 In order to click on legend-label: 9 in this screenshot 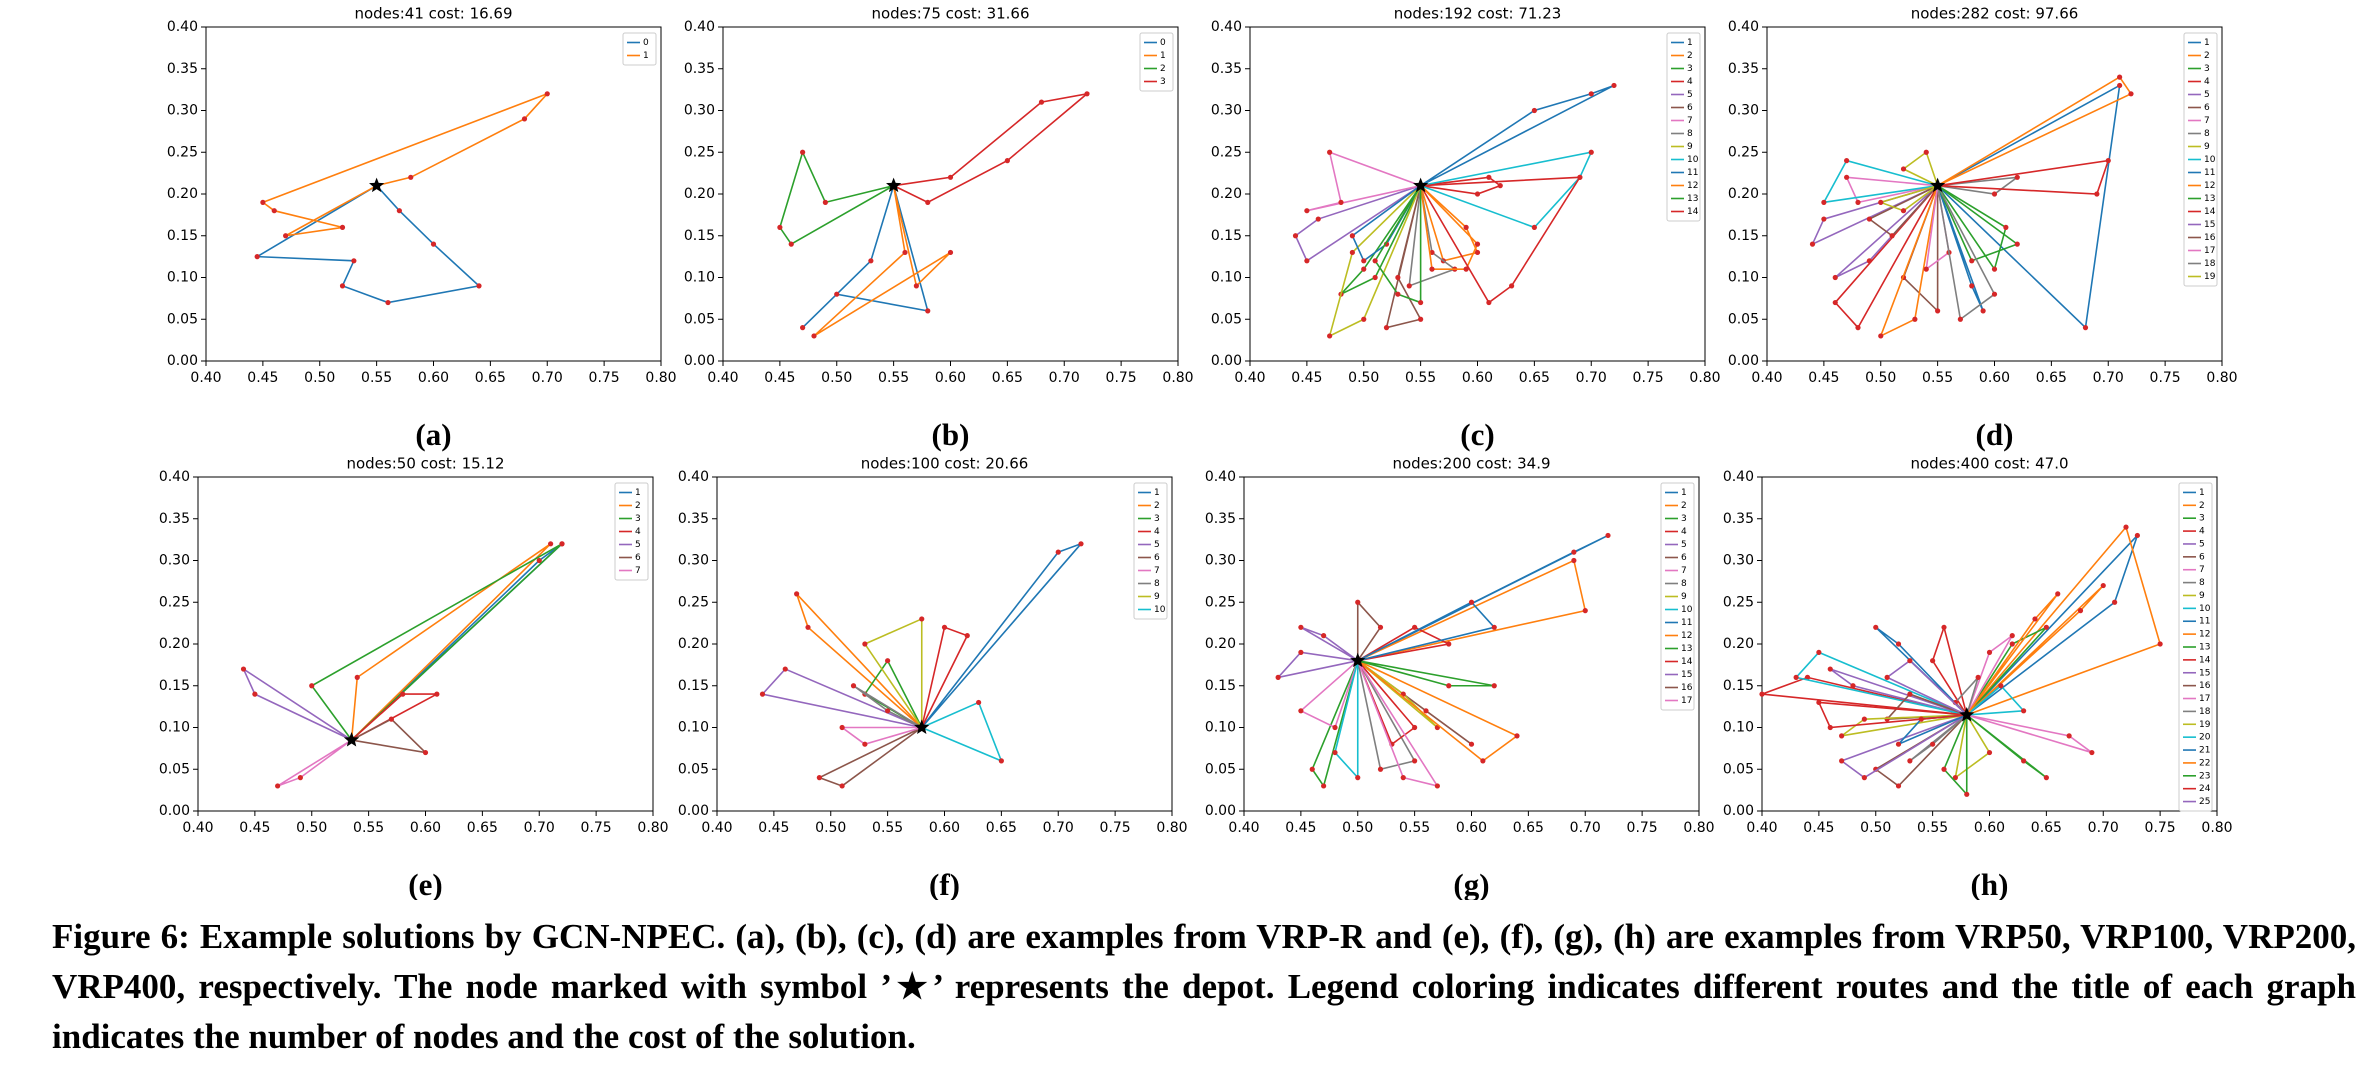, I will do `click(1690, 147)`.